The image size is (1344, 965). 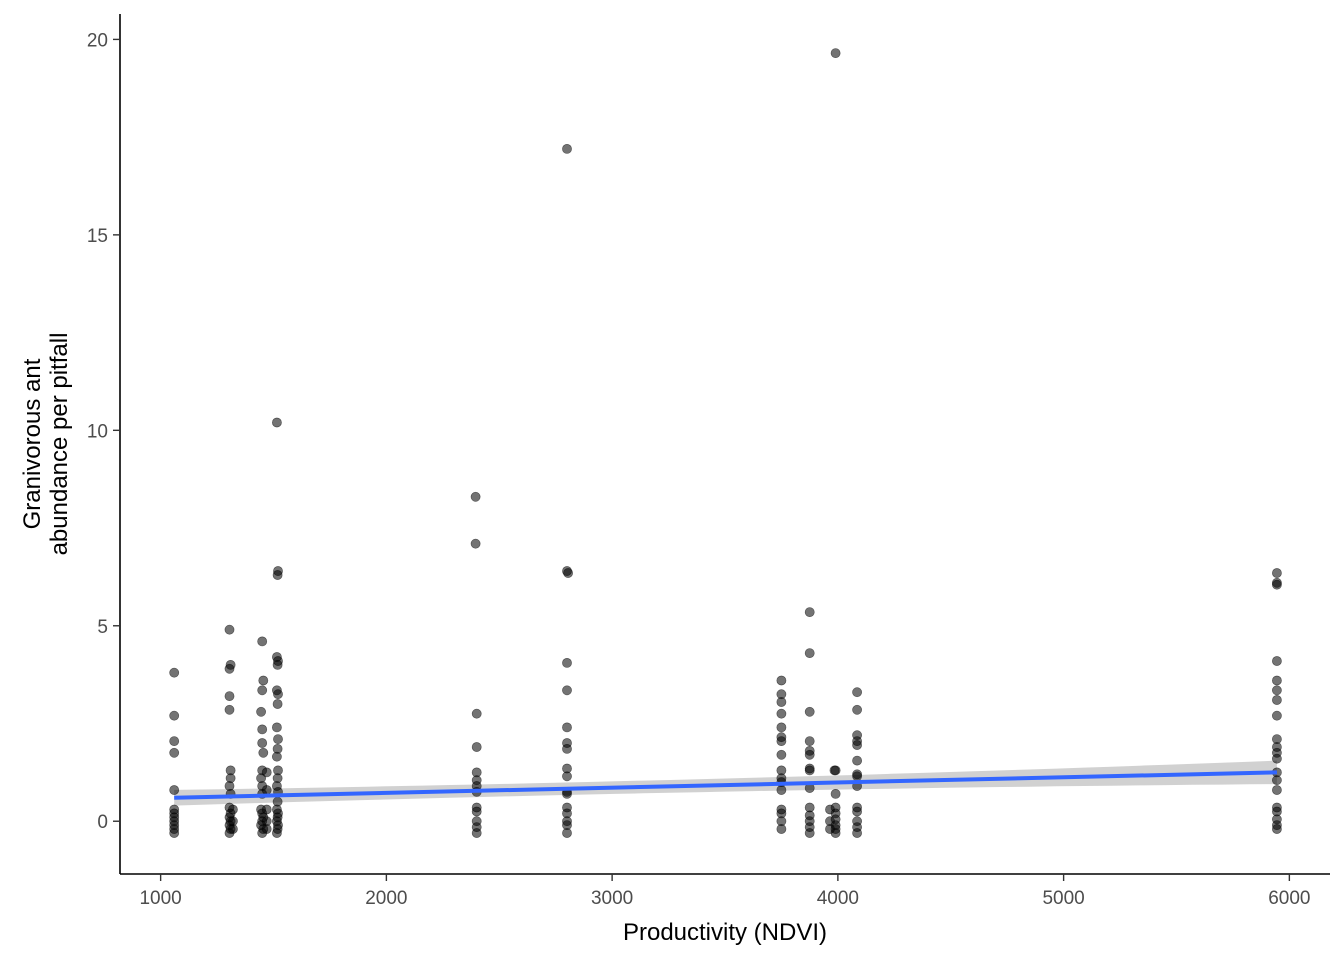 I want to click on y-tick-label: 0, so click(x=102, y=822).